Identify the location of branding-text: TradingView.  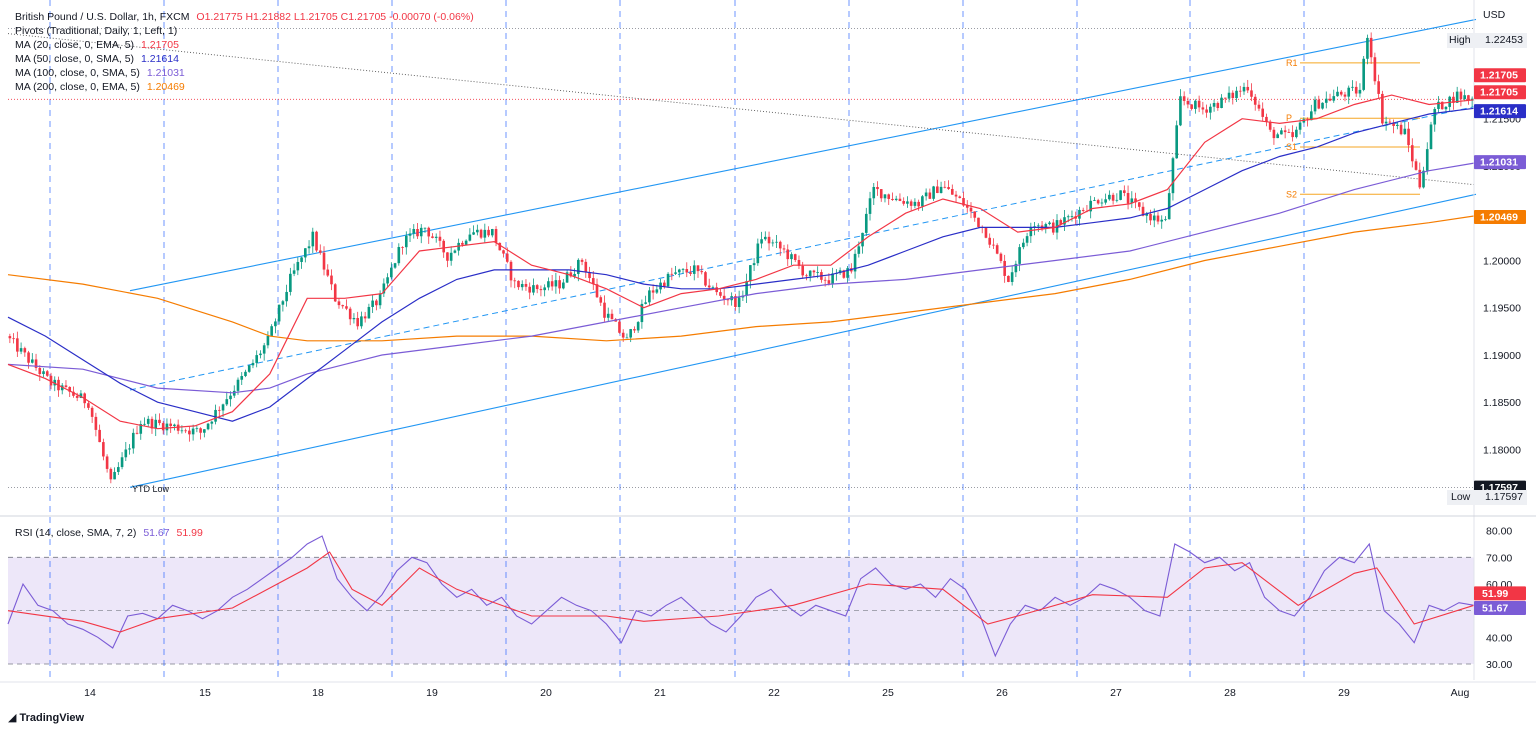
(52, 718).